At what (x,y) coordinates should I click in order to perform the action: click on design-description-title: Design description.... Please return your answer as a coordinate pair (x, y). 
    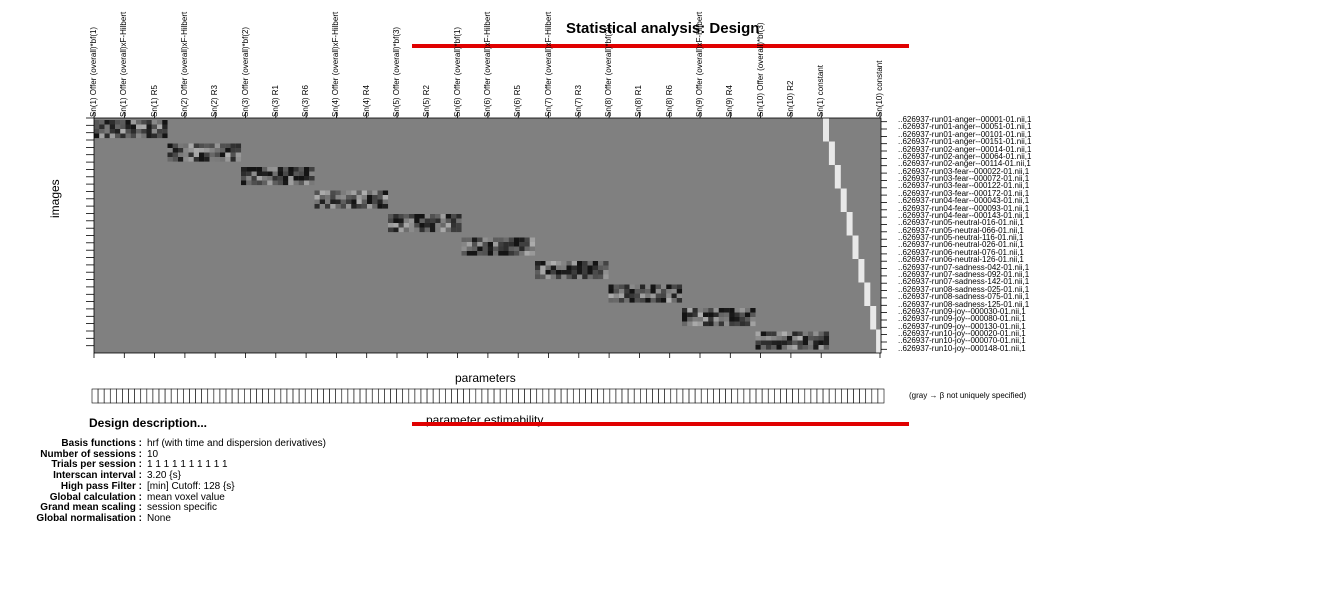
    Looking at the image, I should click on (148, 423).